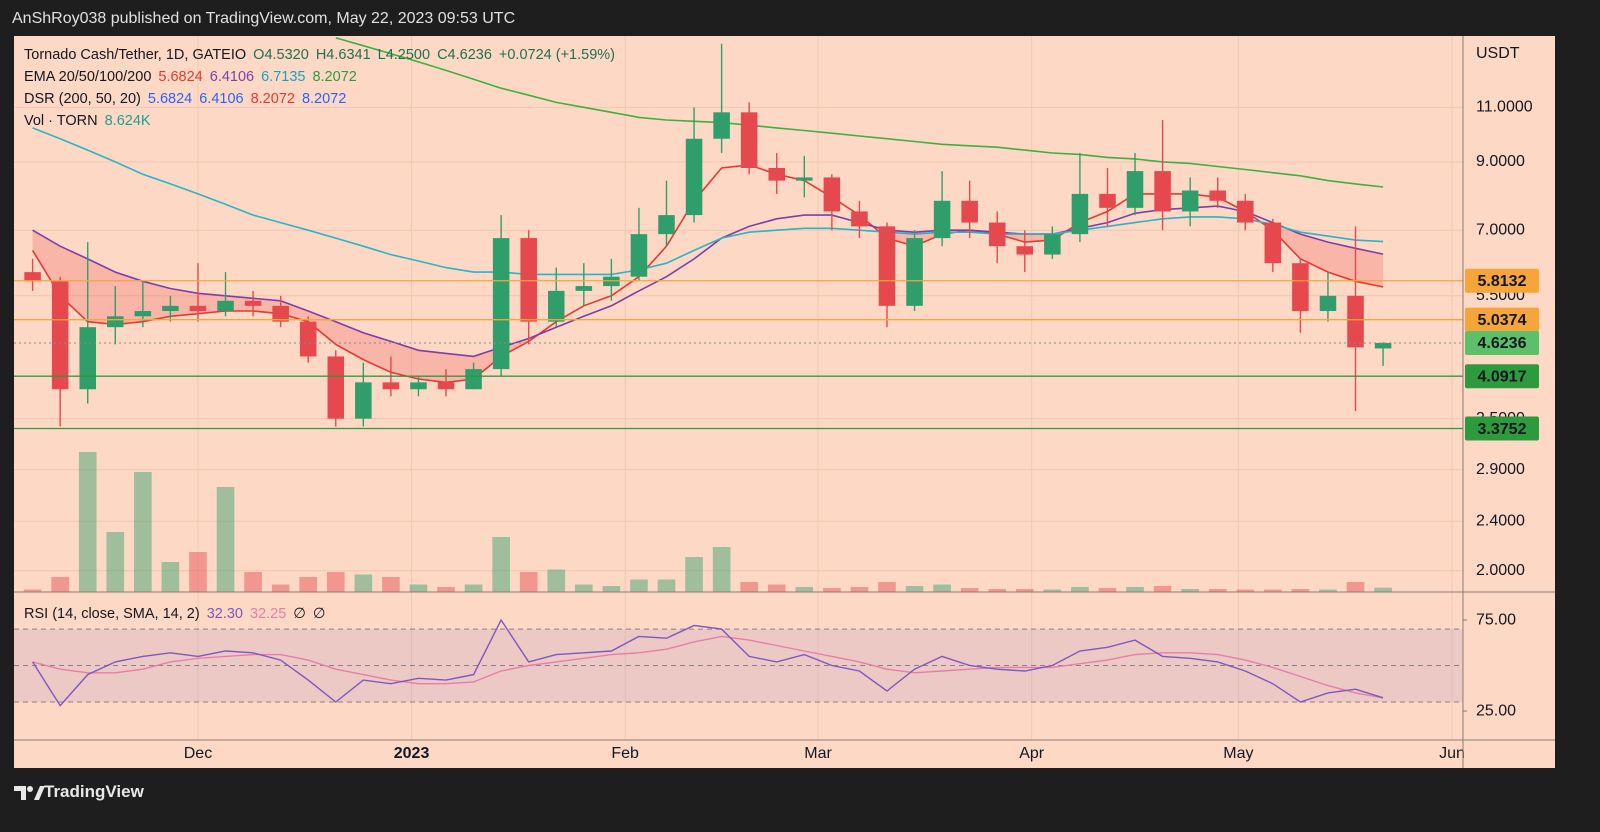 Image resolution: width=1600 pixels, height=832 pixels. Describe the element at coordinates (1498, 53) in the screenshot. I see `currency-label: USDT` at that location.